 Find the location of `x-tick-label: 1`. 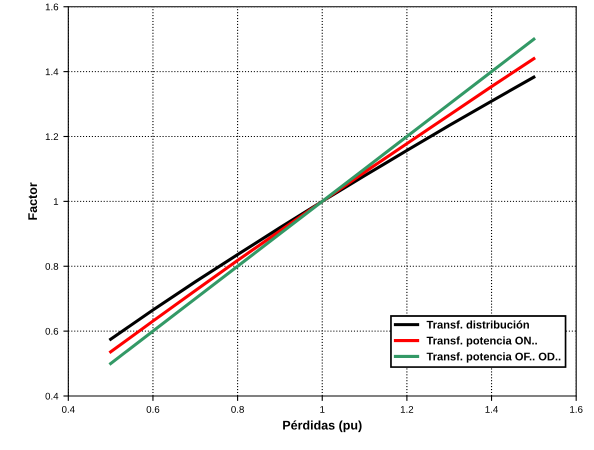

x-tick-label: 1 is located at coordinates (322, 409).